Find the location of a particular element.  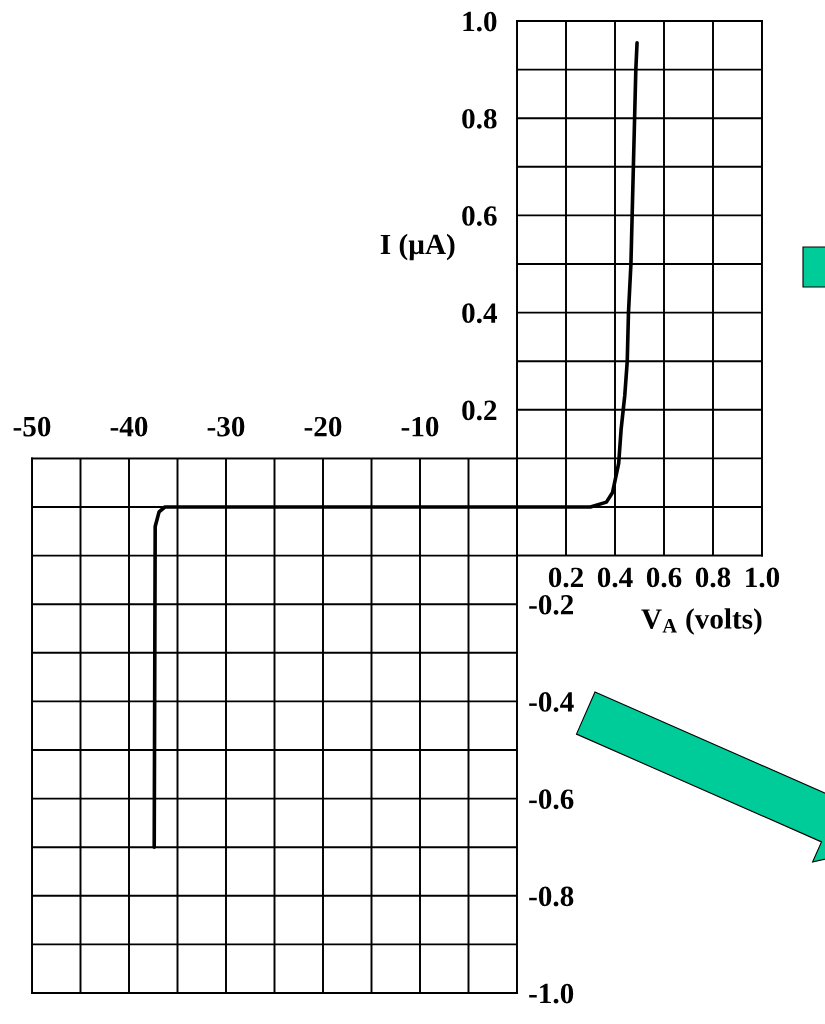

y-tick-label: -0.8 is located at coordinates (551, 896).